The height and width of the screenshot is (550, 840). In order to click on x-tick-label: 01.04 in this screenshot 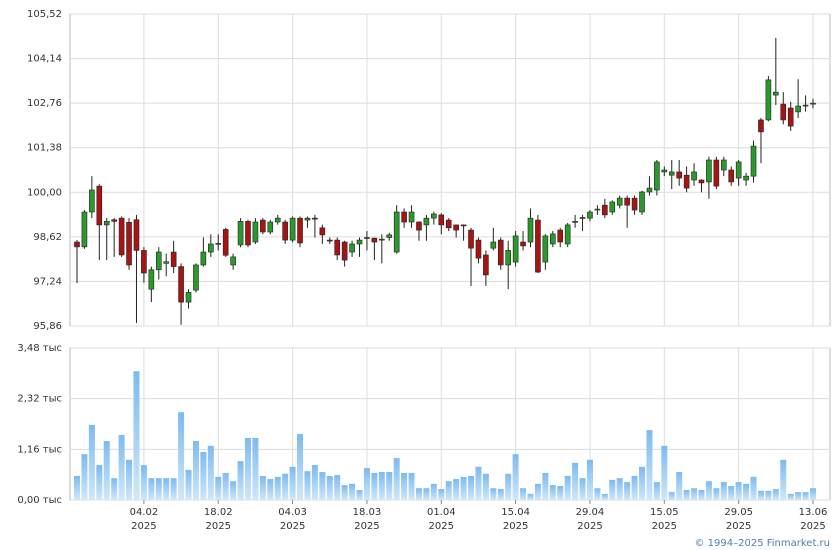, I will do `click(441, 512)`.